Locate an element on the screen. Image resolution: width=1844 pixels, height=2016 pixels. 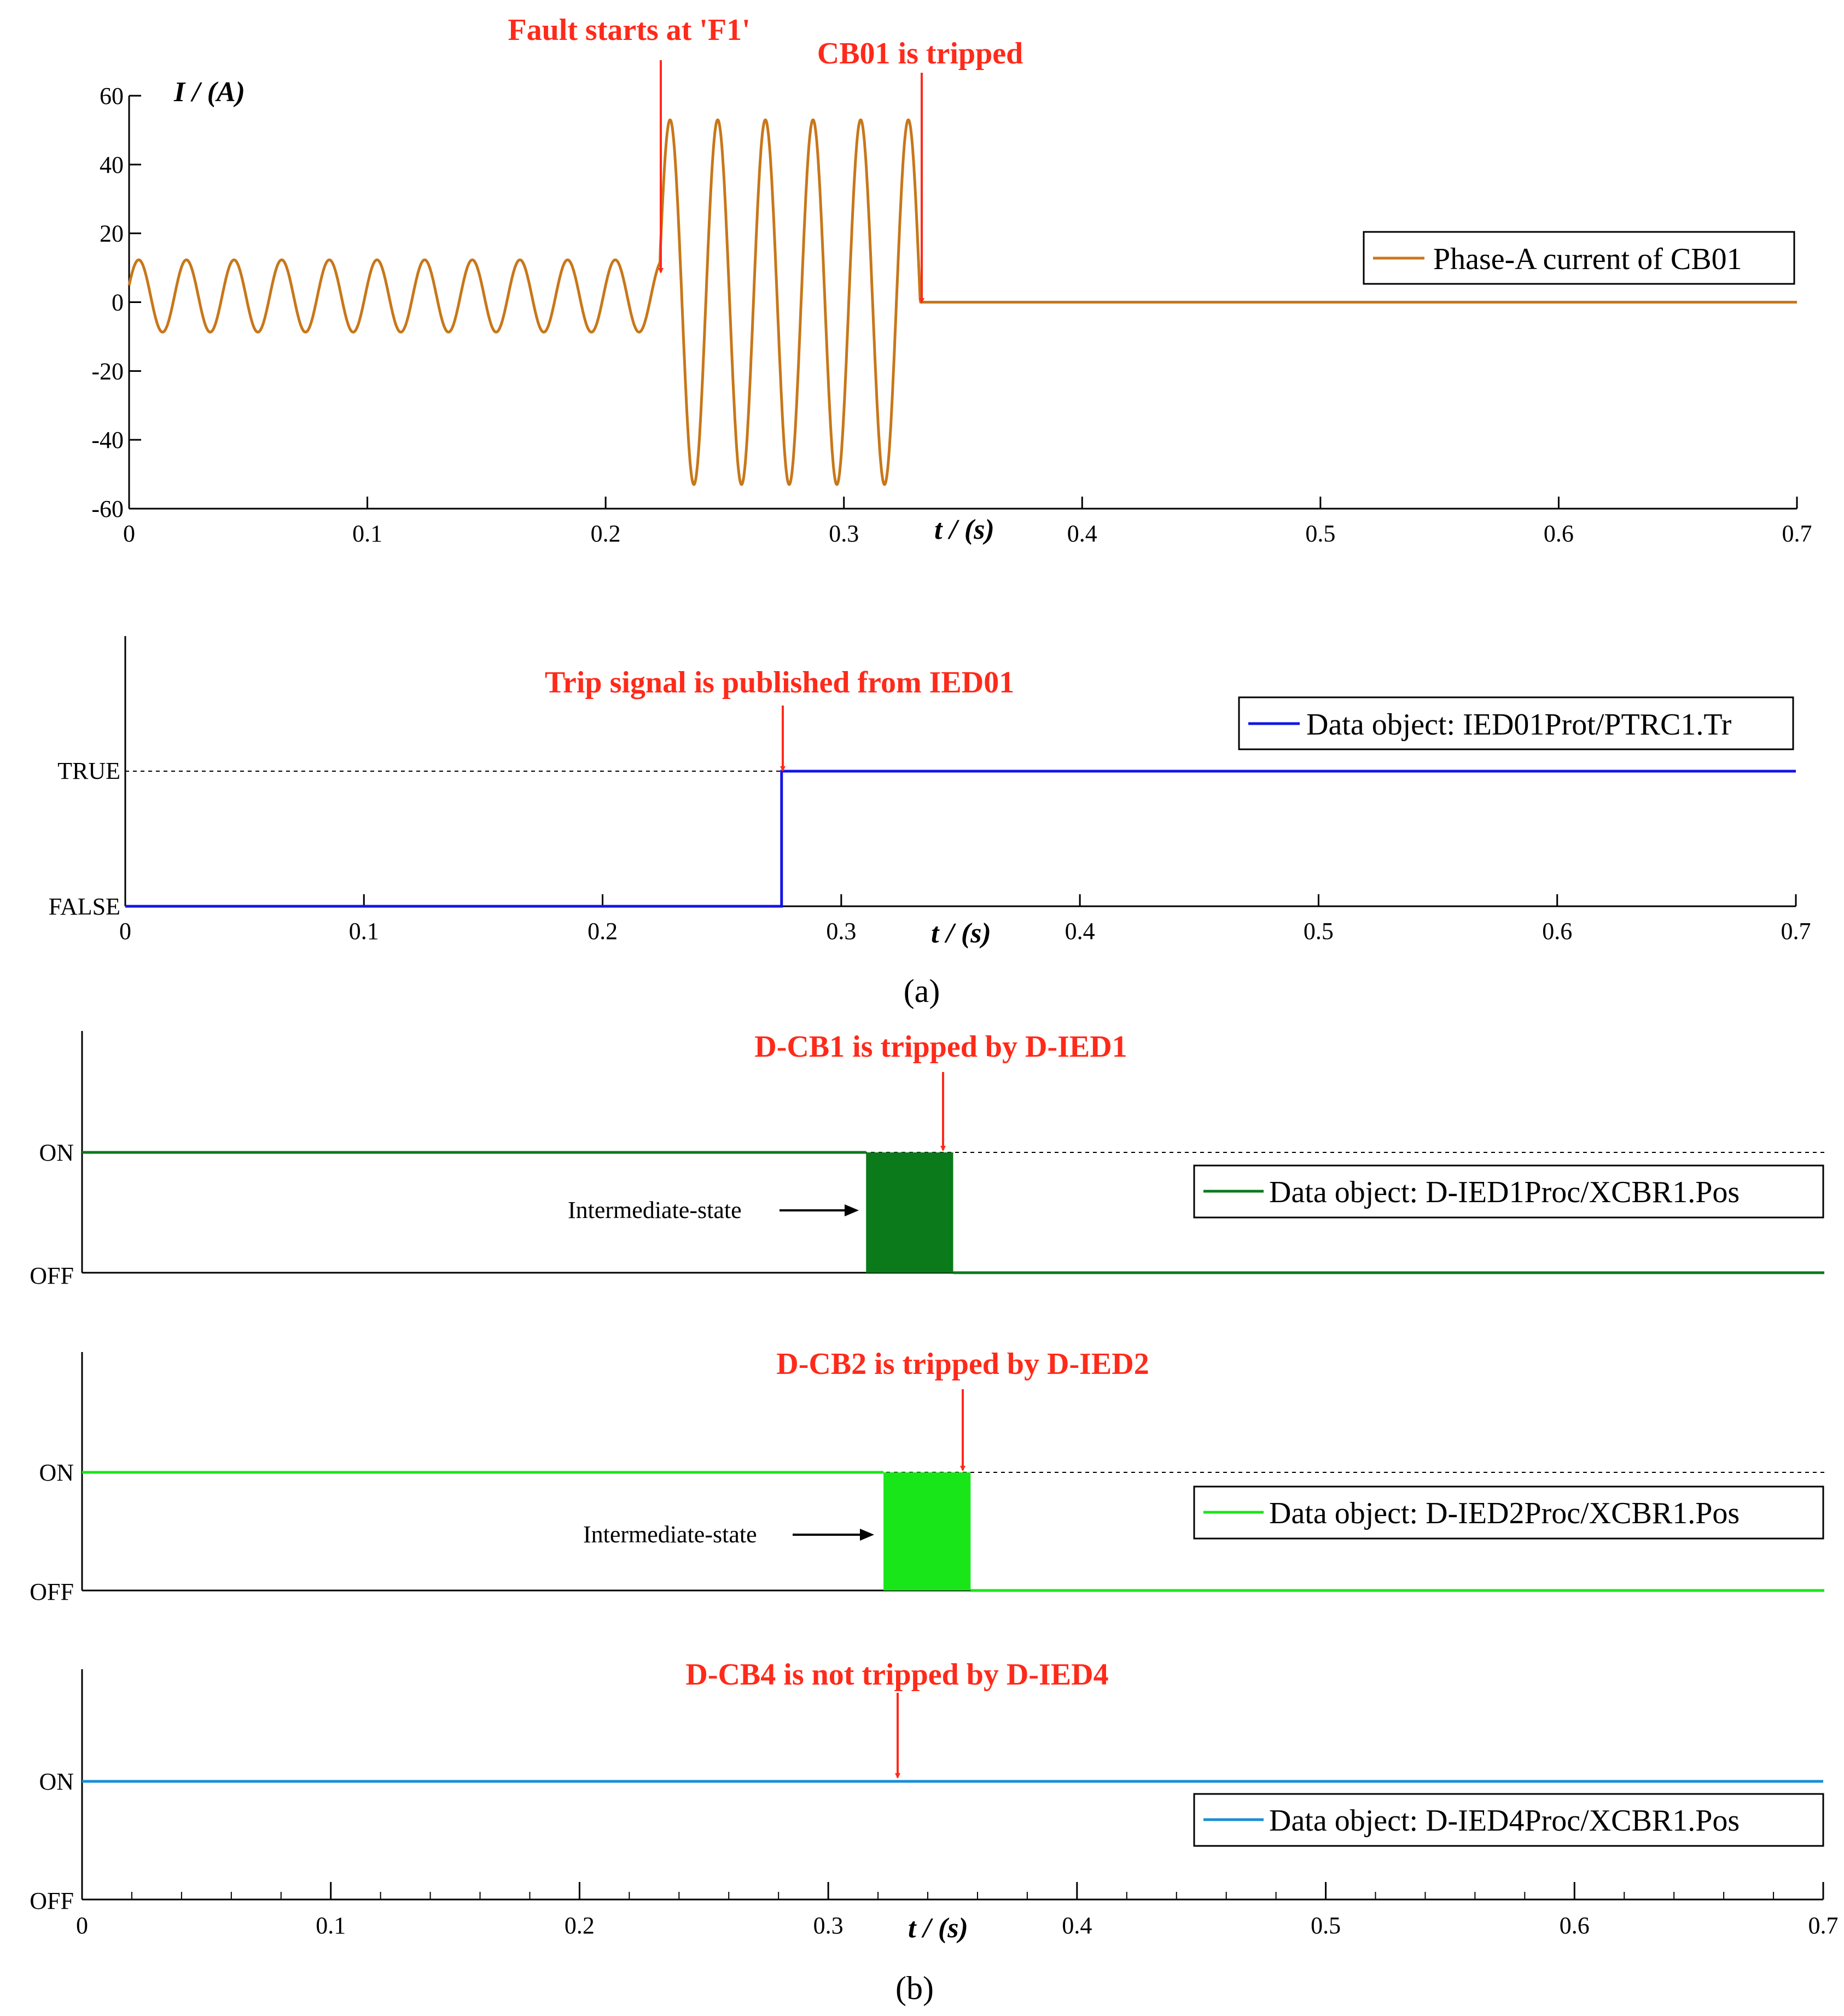
legend-label: Data object: IED01Prot/PTRC1.Tr is located at coordinates (1519, 725).